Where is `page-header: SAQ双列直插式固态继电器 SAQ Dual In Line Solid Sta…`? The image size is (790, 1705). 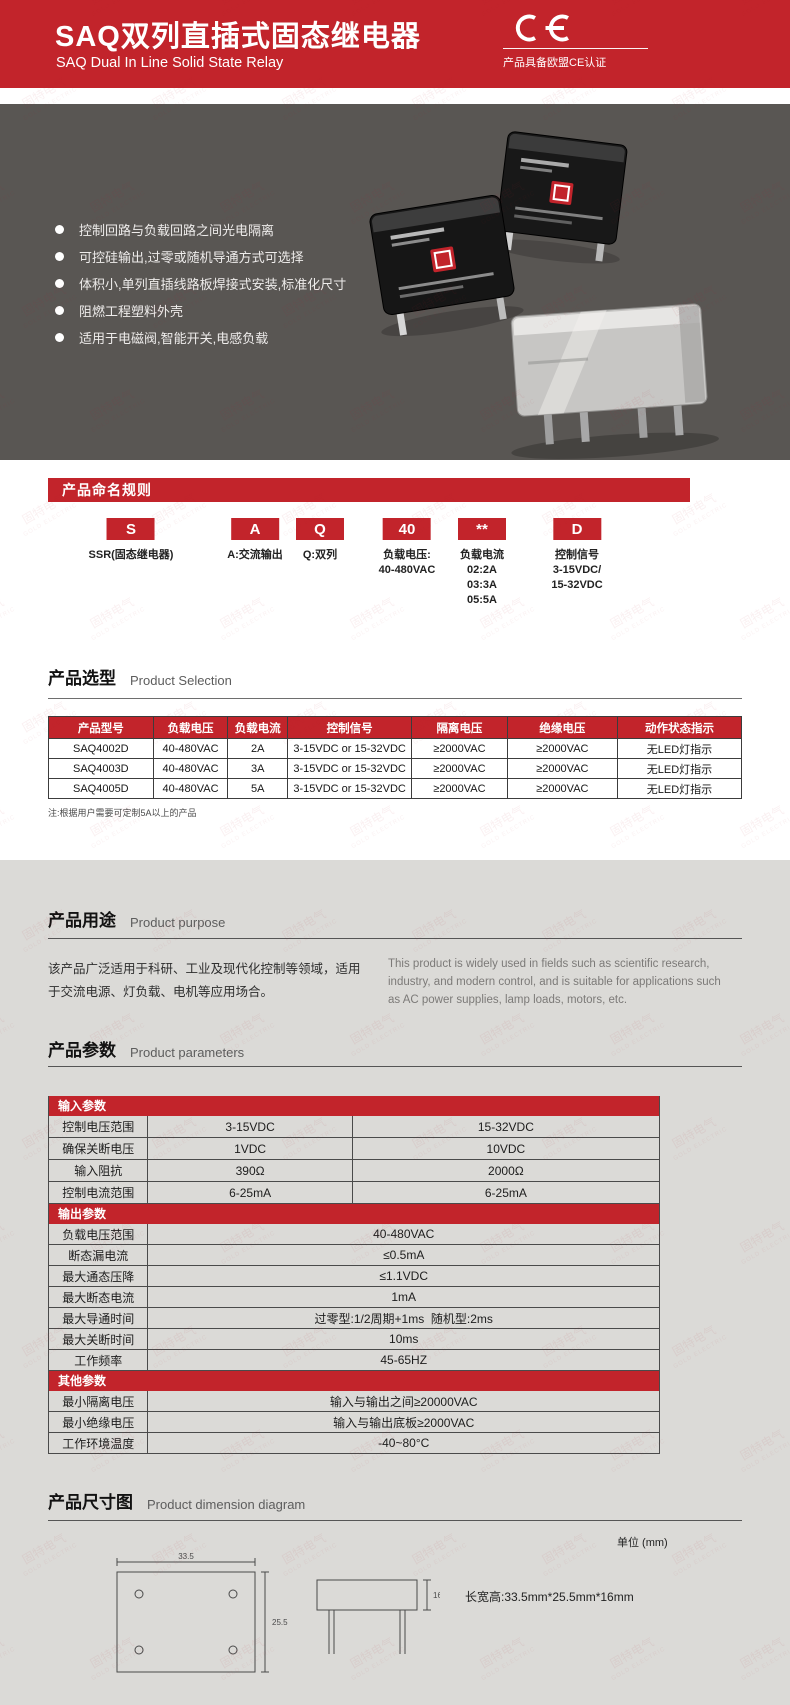 page-header: SAQ双列直插式固态继电器 SAQ Dual In Line Solid Sta… is located at coordinates (395, 44).